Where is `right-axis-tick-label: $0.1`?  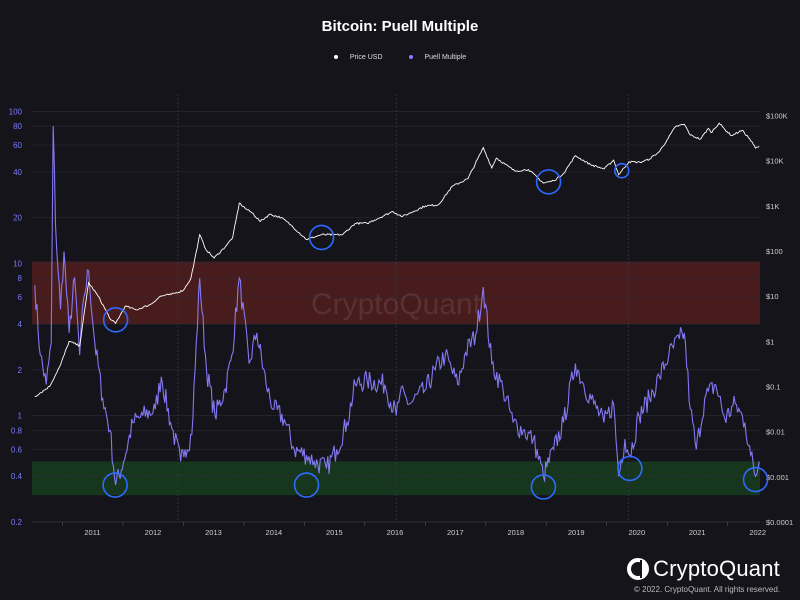
right-axis-tick-label: $0.1 is located at coordinates (773, 387).